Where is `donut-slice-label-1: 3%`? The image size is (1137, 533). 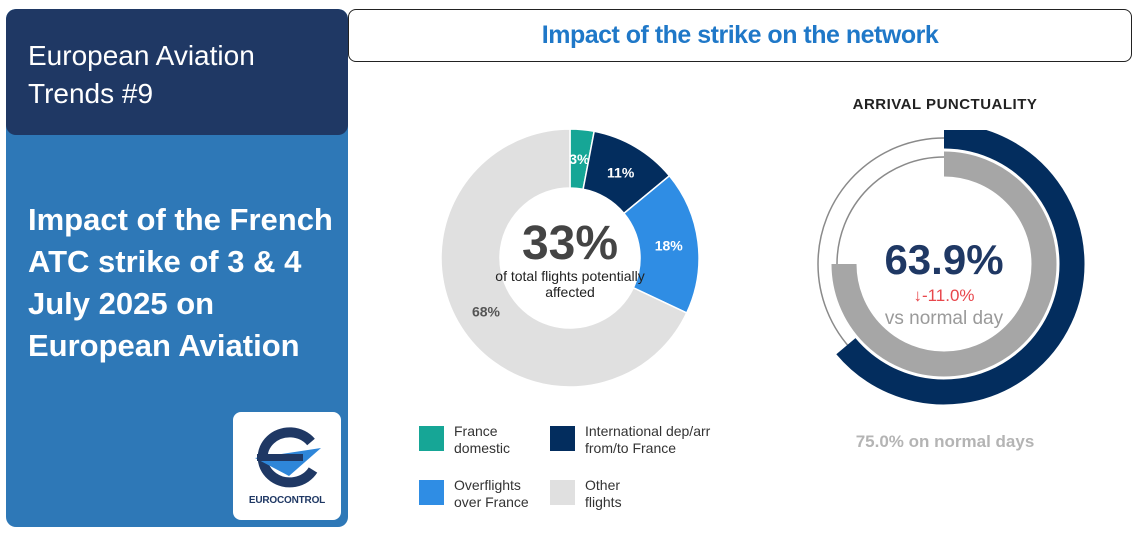
donut-slice-label-1: 3% is located at coordinates (579, 159).